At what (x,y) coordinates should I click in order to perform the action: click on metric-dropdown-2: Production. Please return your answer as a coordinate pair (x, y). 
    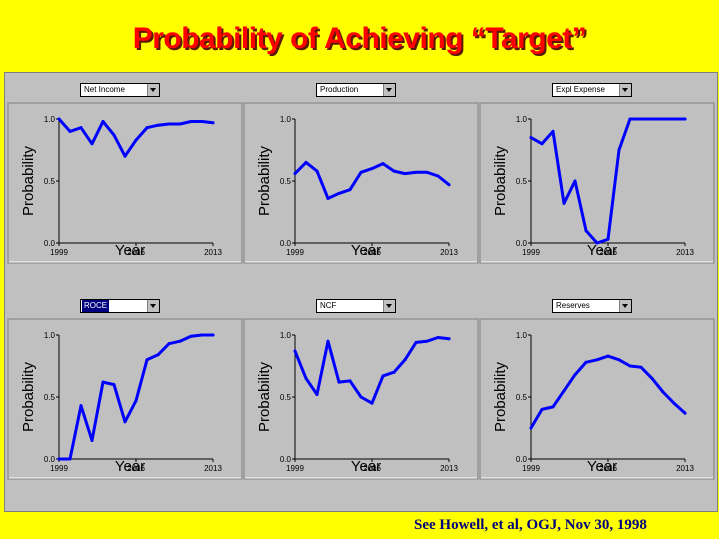
    Looking at the image, I should click on (356, 90).